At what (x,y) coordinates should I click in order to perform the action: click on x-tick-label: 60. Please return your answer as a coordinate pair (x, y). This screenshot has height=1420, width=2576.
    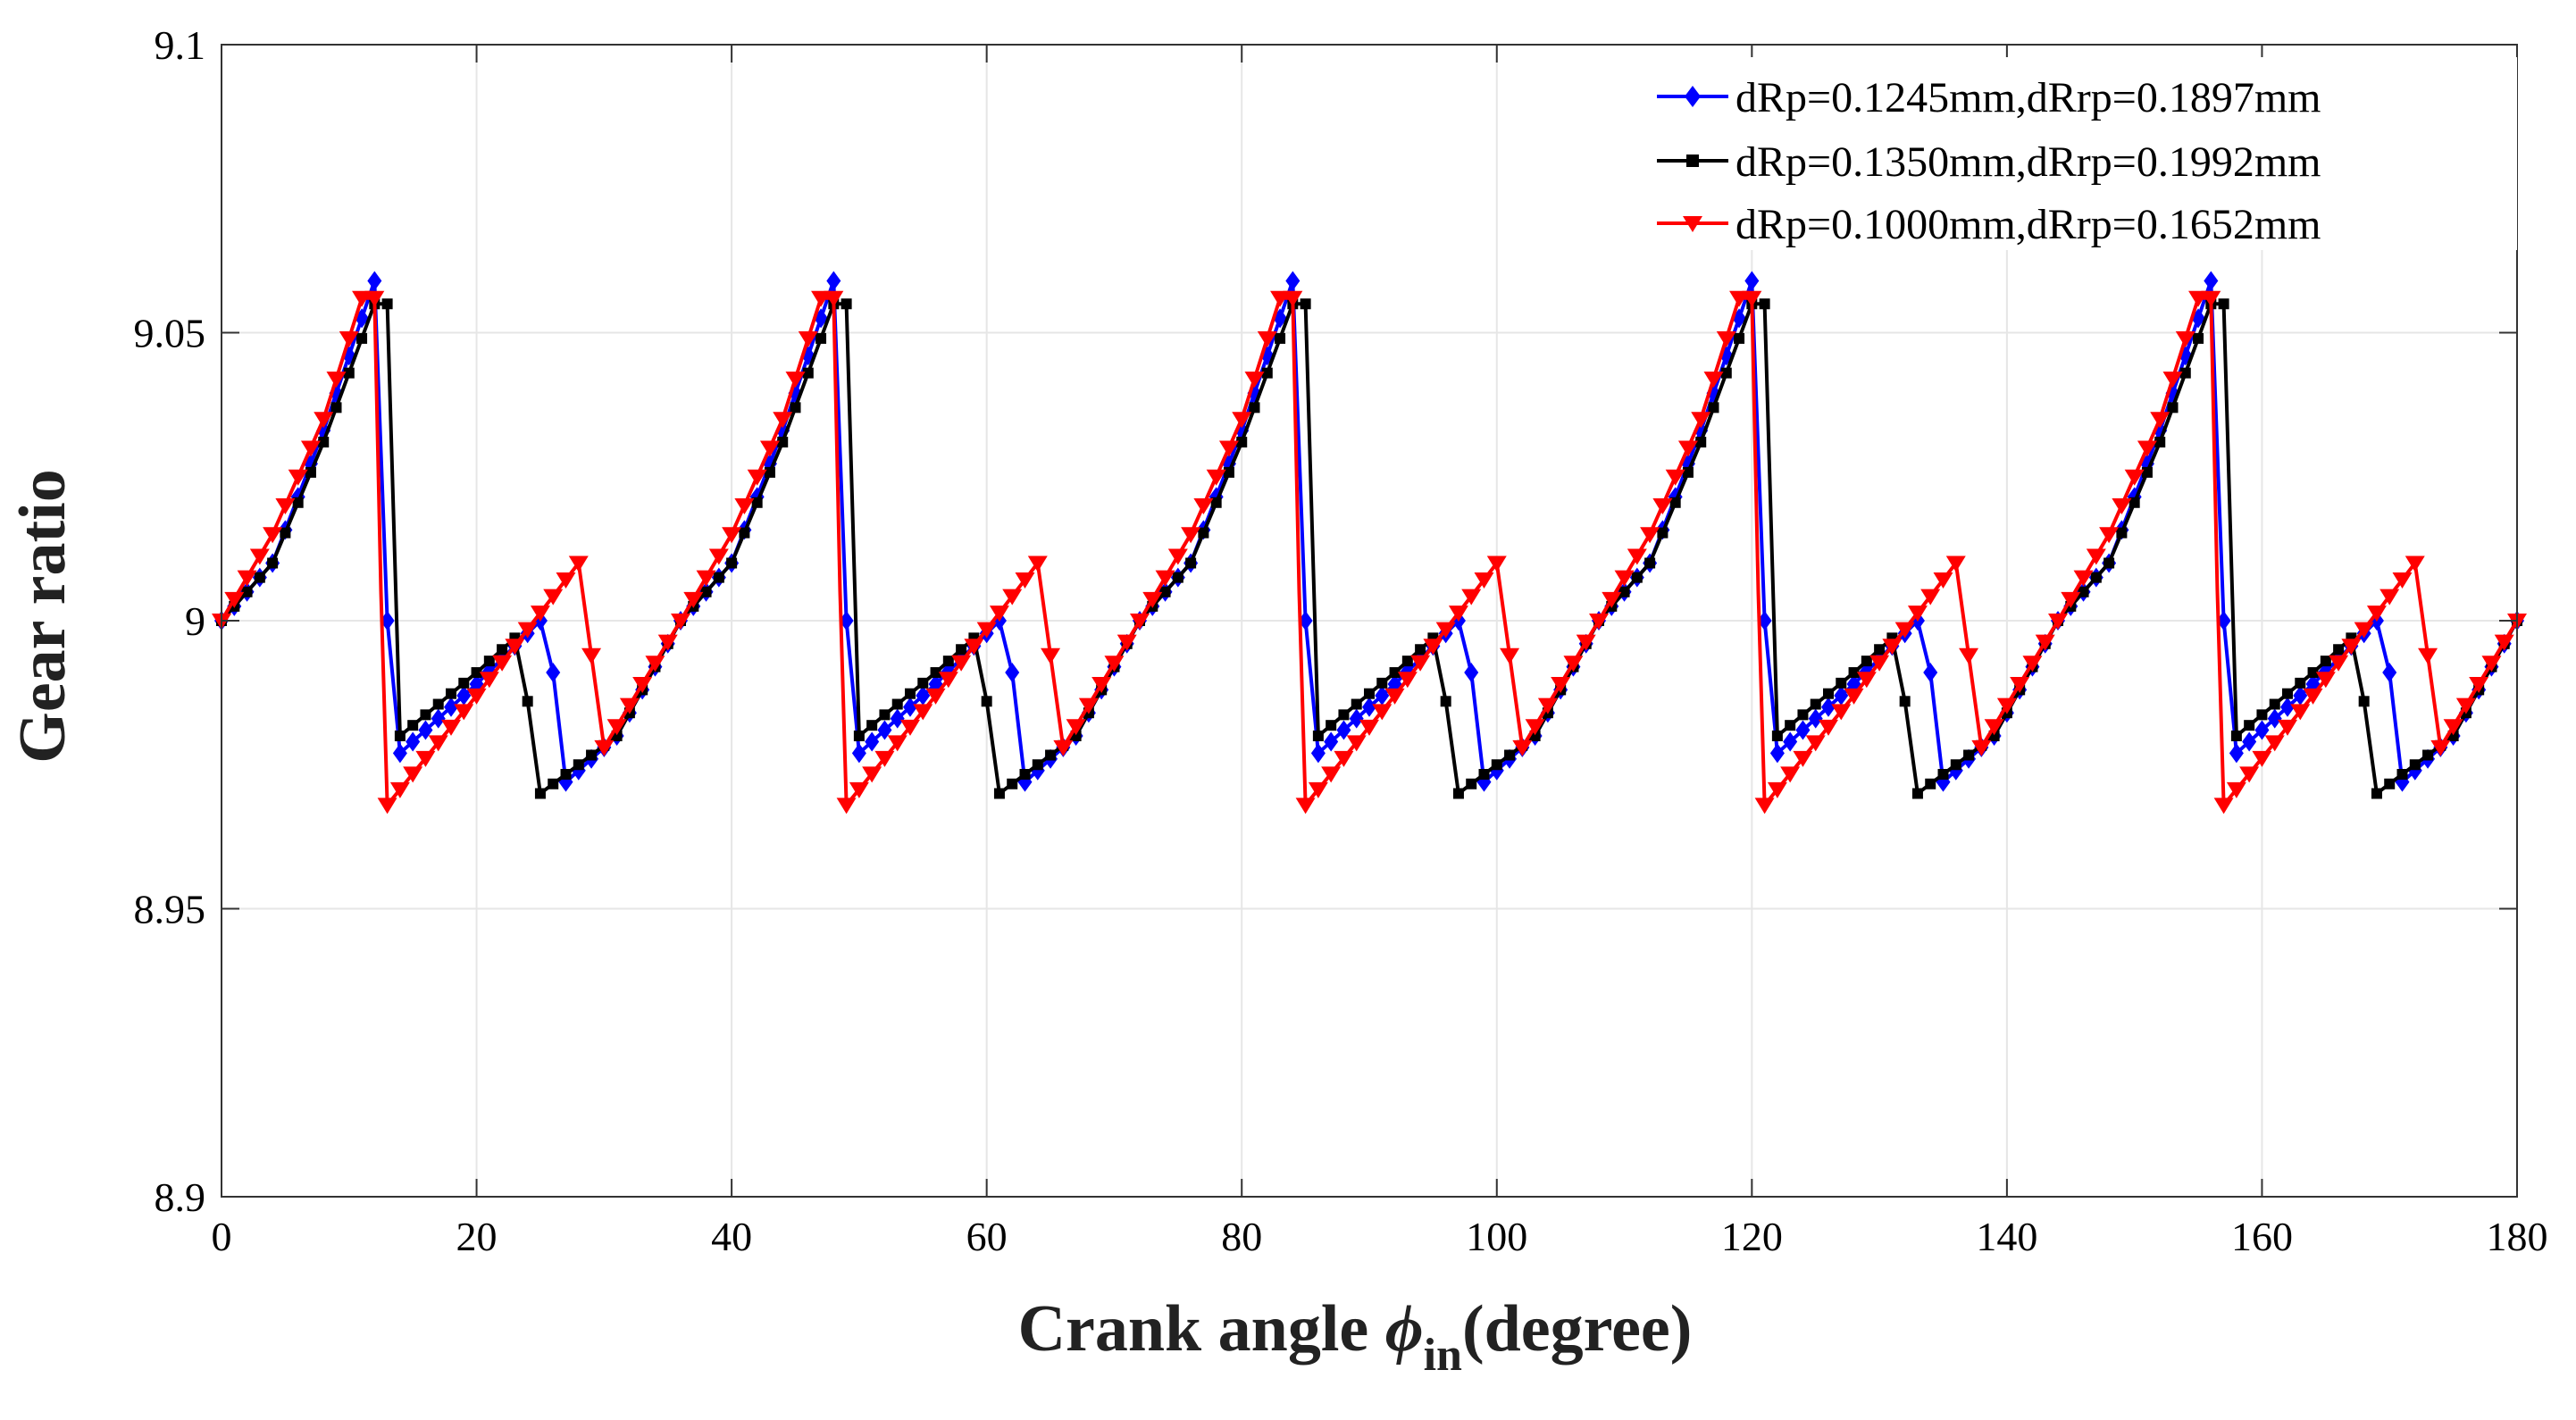
    Looking at the image, I should click on (987, 1236).